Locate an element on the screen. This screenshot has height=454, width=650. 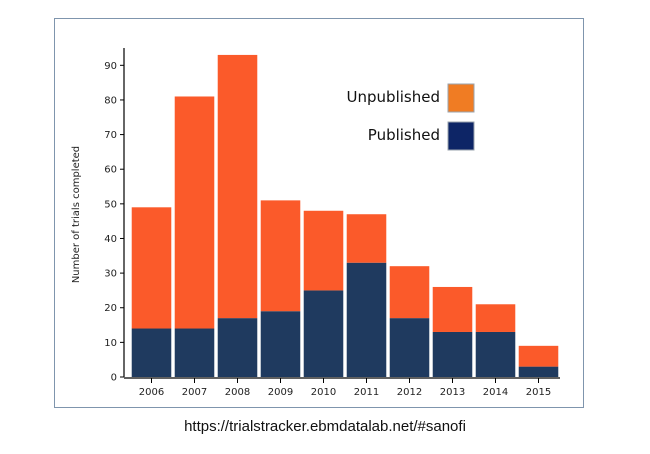
bar-published-2015 is located at coordinates (538, 371).